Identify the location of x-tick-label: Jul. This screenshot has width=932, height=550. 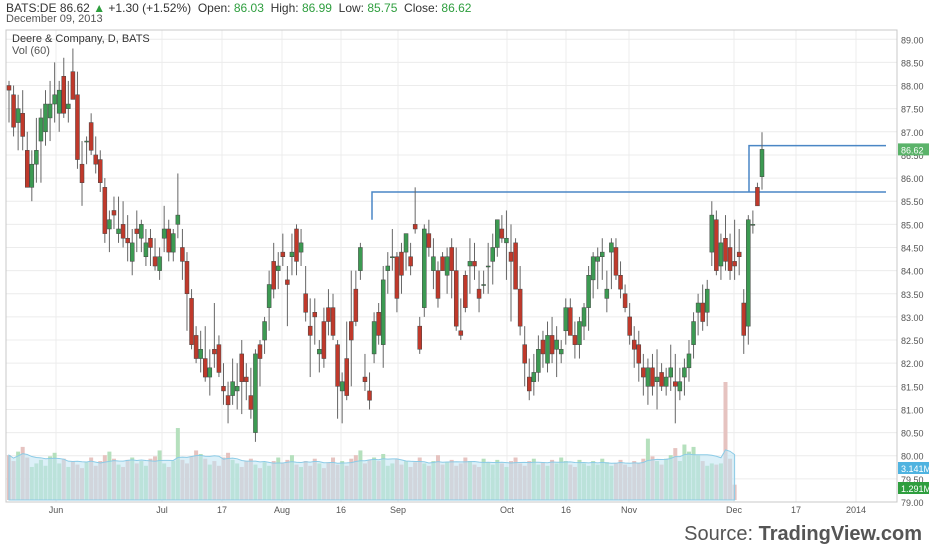
(162, 510).